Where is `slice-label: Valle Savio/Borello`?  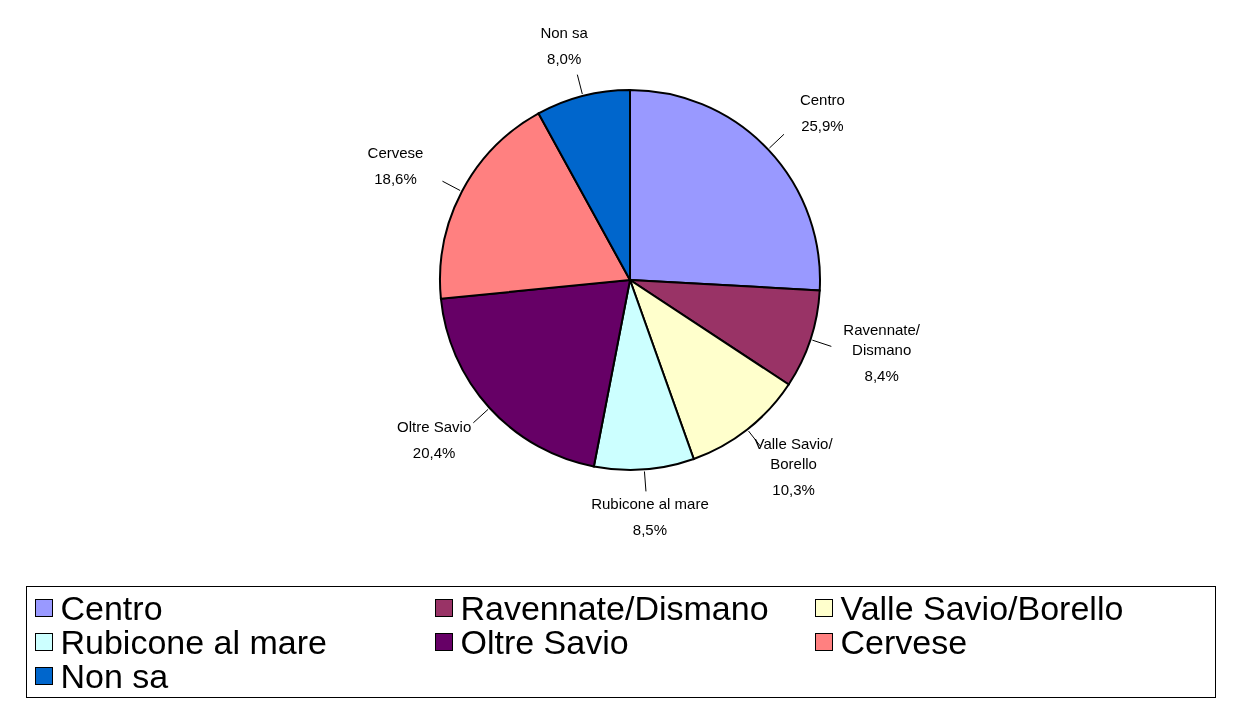 slice-label: Valle Savio/Borello is located at coordinates (794, 453).